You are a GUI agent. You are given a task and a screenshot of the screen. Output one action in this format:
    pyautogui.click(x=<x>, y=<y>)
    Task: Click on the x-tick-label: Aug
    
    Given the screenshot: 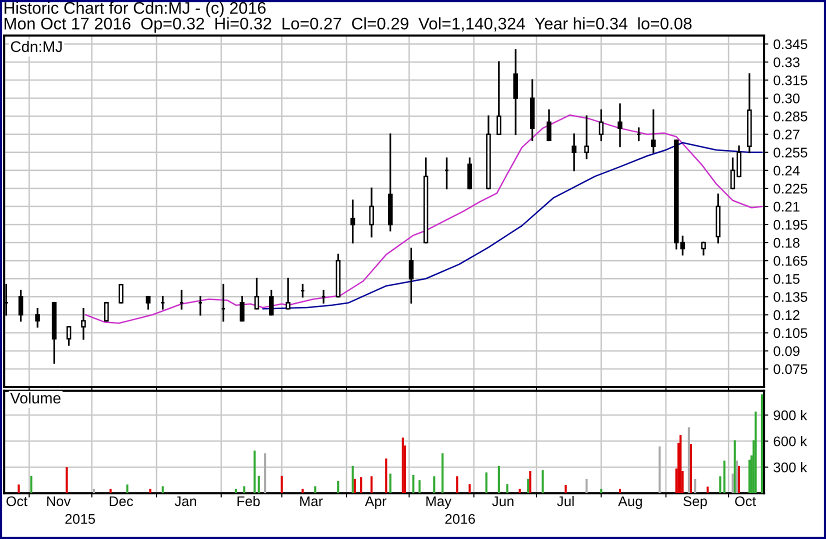 What is the action you would take?
    pyautogui.click(x=630, y=502)
    